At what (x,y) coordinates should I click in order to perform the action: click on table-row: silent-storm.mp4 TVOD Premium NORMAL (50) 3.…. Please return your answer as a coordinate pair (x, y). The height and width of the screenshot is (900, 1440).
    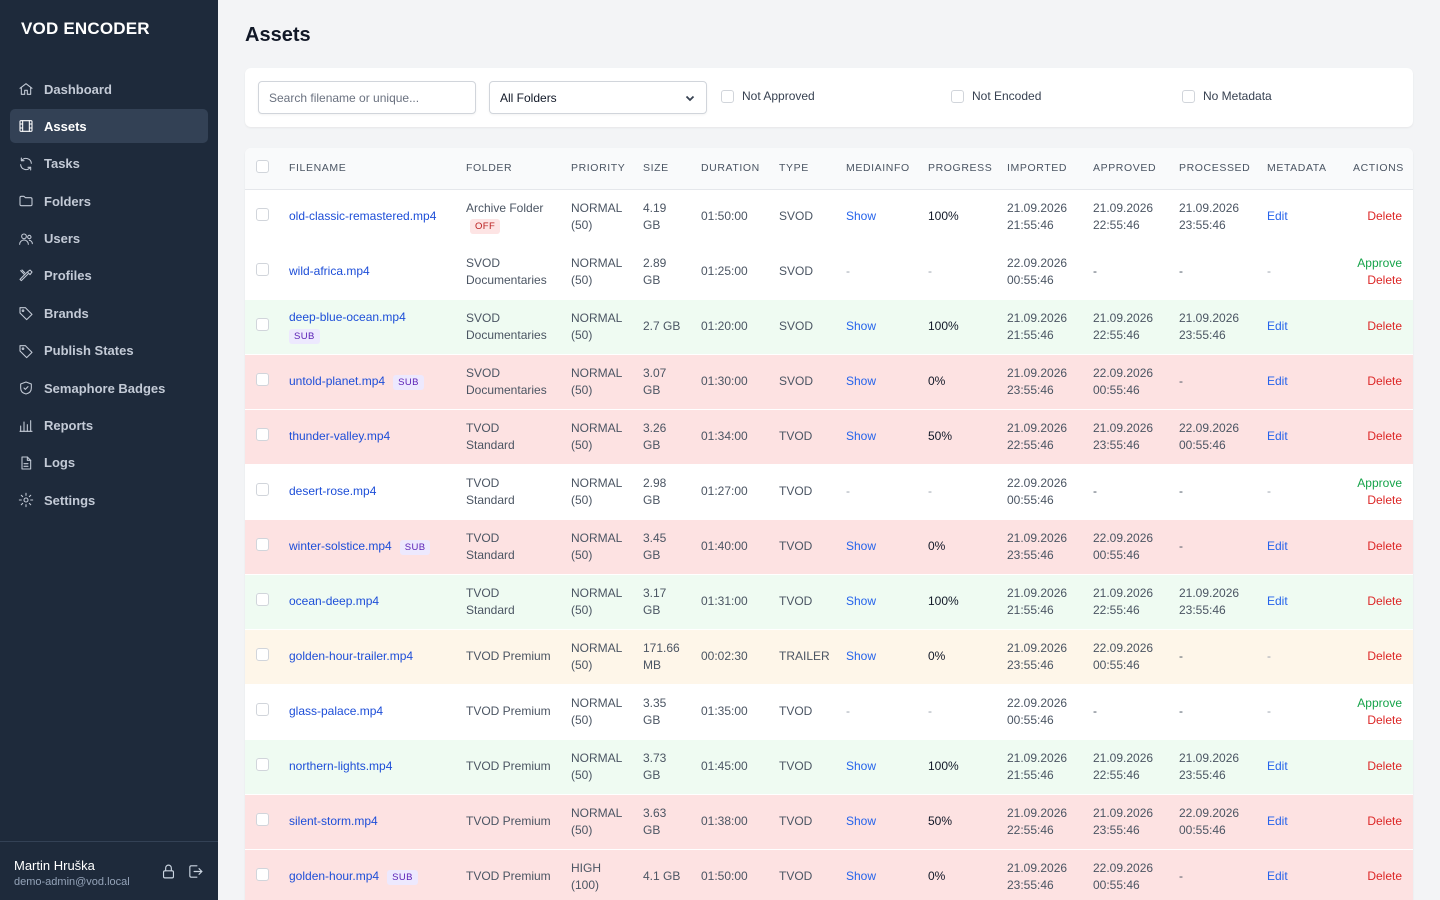
    Looking at the image, I should click on (829, 822).